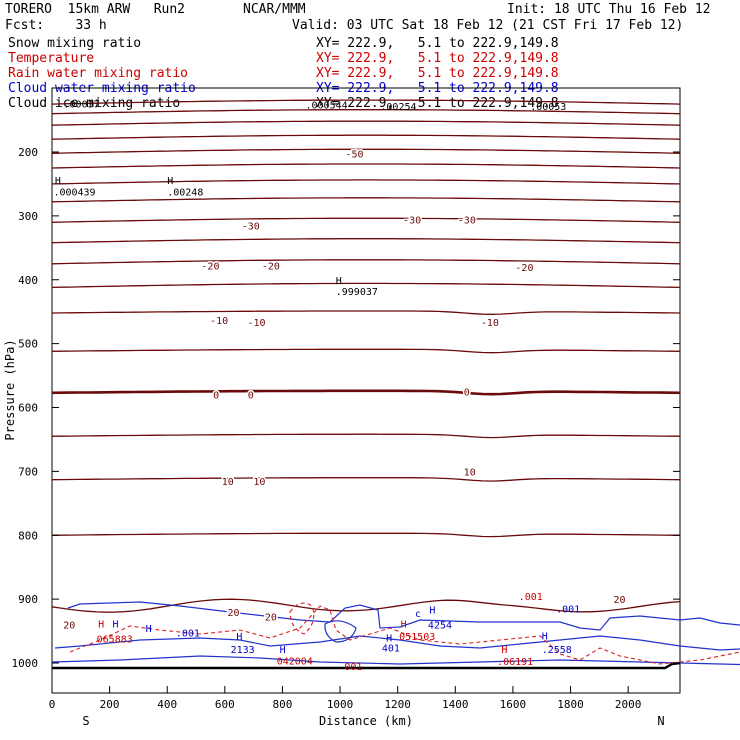 The height and width of the screenshot is (740, 740). What do you see at coordinates (403, 616) in the screenshot?
I see `cloud-water-contour` at bounding box center [403, 616].